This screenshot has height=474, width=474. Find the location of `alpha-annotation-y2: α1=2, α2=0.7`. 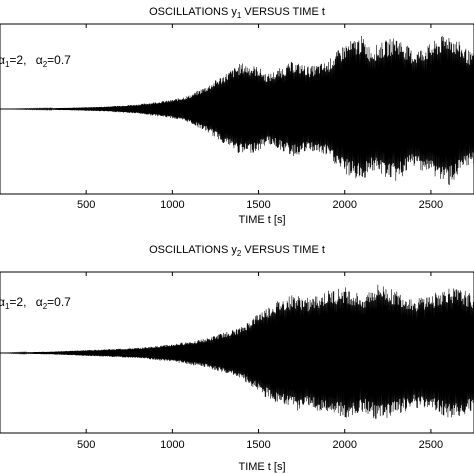

alpha-annotation-y2: α1=2, α2=0.7 is located at coordinates (35, 303).